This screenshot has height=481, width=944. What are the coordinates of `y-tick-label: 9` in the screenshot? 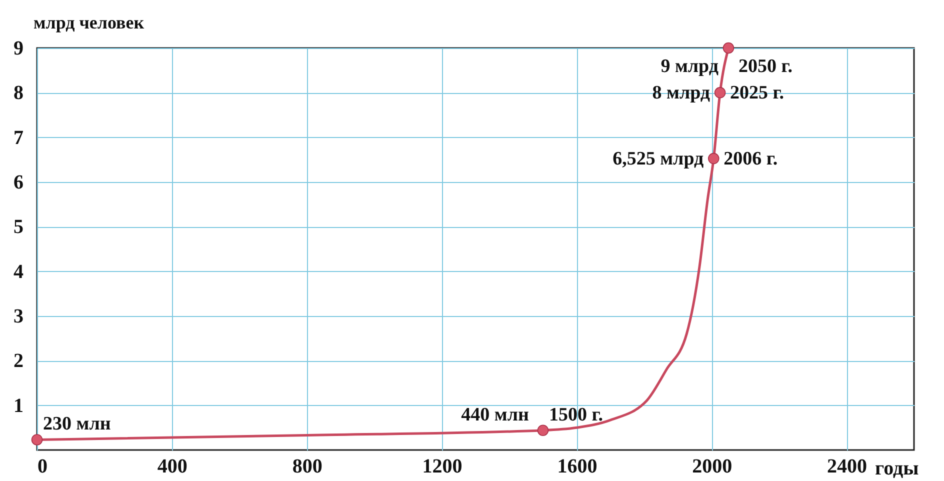 It's located at (19, 49).